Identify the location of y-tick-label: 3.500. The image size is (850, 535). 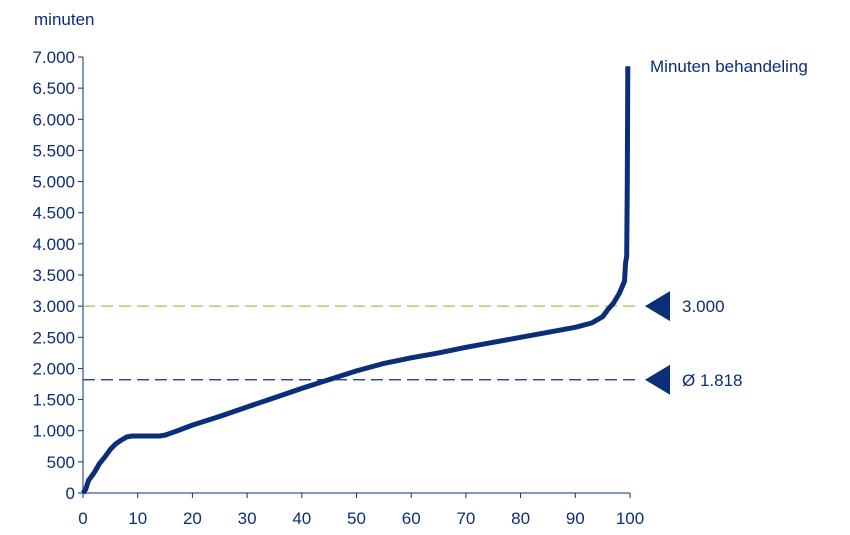
(53, 275).